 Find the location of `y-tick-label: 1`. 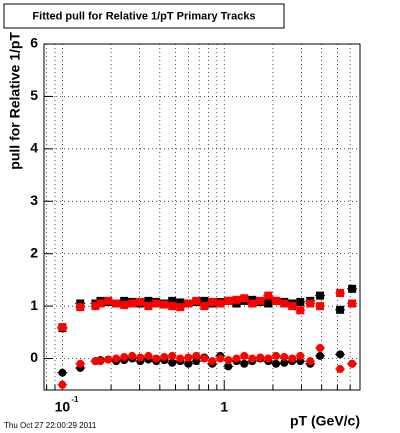

y-tick-label: 1 is located at coordinates (34, 305).